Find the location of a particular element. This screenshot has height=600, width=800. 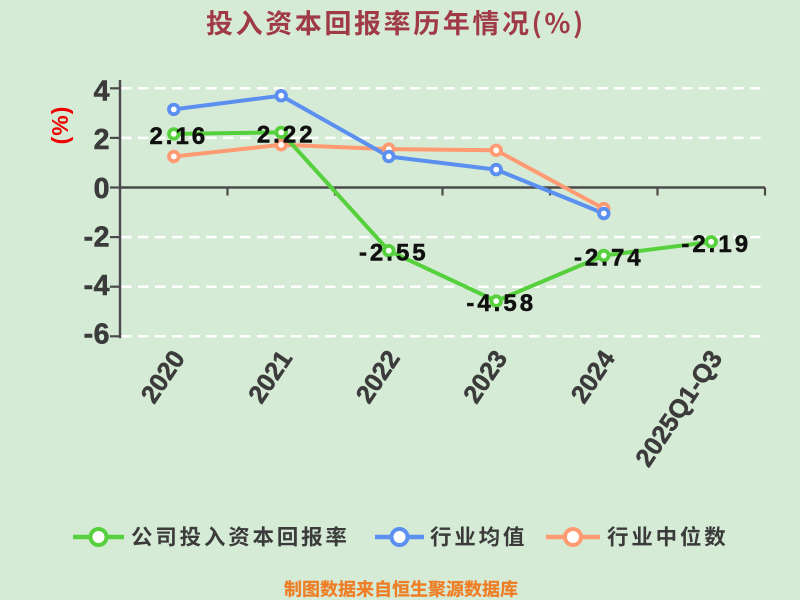

svg-text: 2.22 is located at coordinates (286, 134).